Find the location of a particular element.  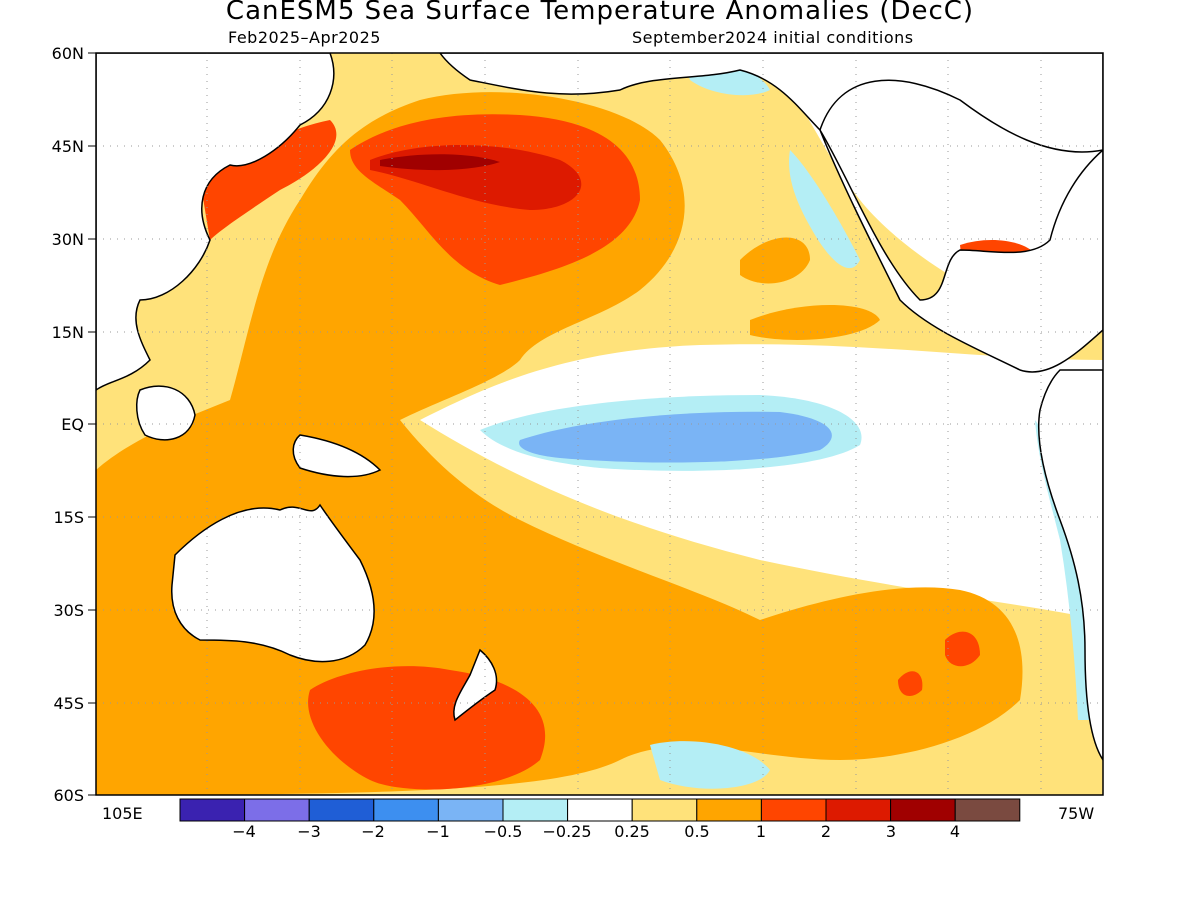

extreme-warm-core is located at coordinates (440, 162).